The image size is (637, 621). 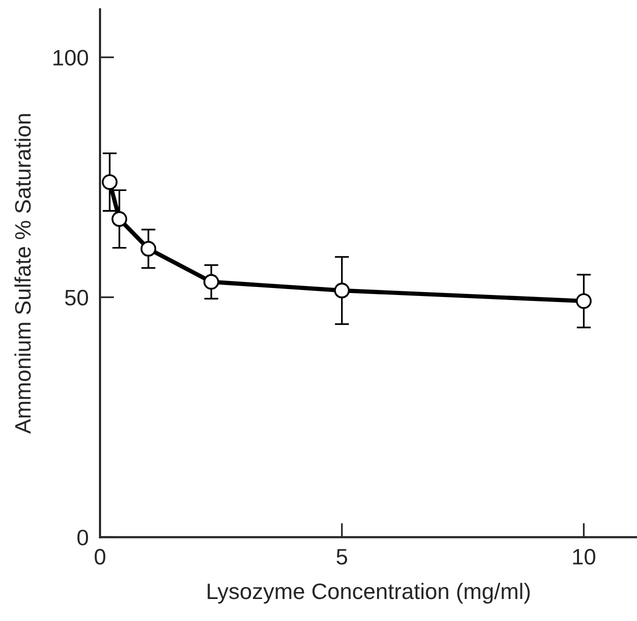 I want to click on y-axis-title: Ammonium Sulfate % Saturation, so click(x=22, y=274).